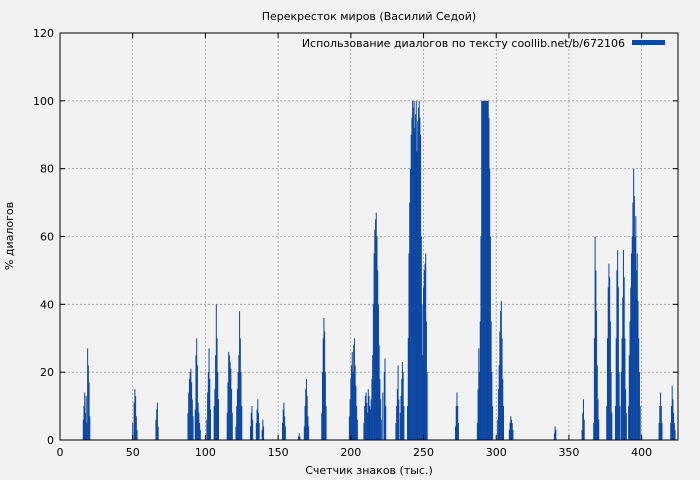  What do you see at coordinates (43, 101) in the screenshot?
I see `y-tick-label: 100` at bounding box center [43, 101].